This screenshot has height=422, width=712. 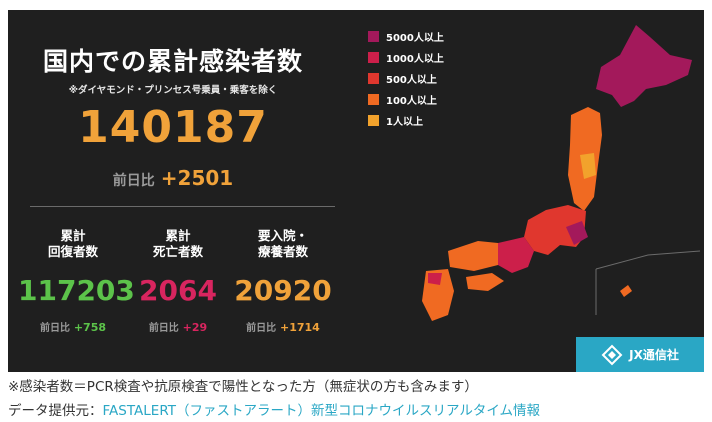 I want to click on map-region-chugoku, so click(x=473, y=256).